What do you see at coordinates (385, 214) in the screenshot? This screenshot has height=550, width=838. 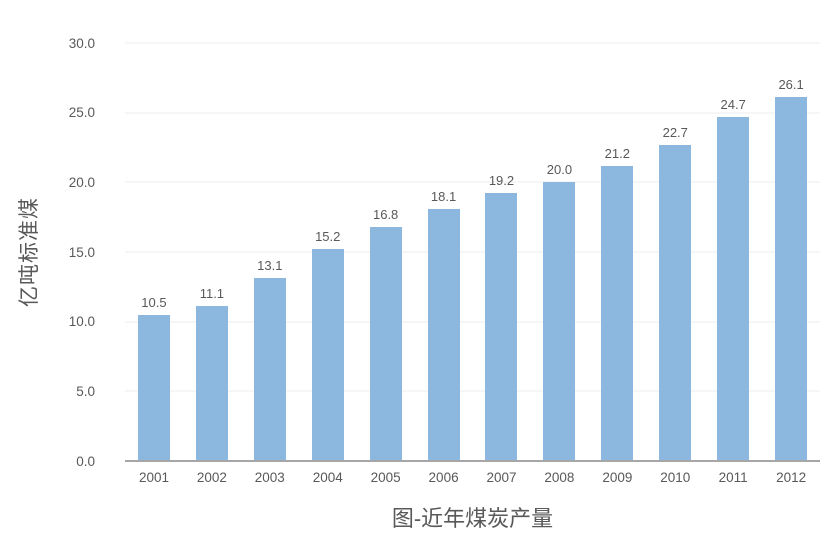 I see `bar-value-label: 16.8` at bounding box center [385, 214].